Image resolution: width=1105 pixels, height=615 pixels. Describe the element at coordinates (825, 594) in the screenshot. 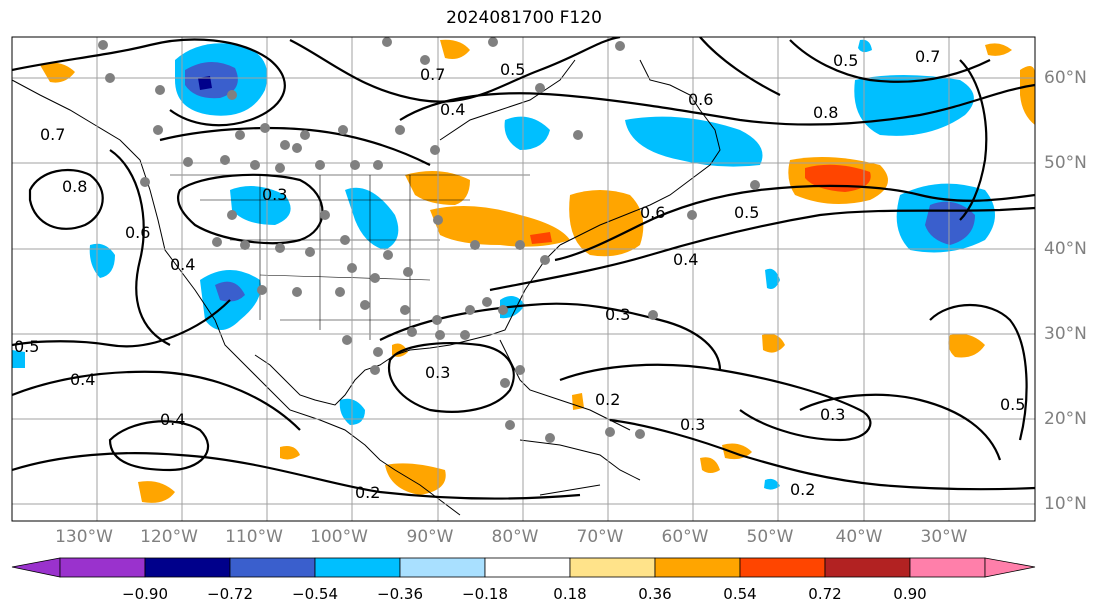

I see `colorbar-tick: 0.72` at that location.